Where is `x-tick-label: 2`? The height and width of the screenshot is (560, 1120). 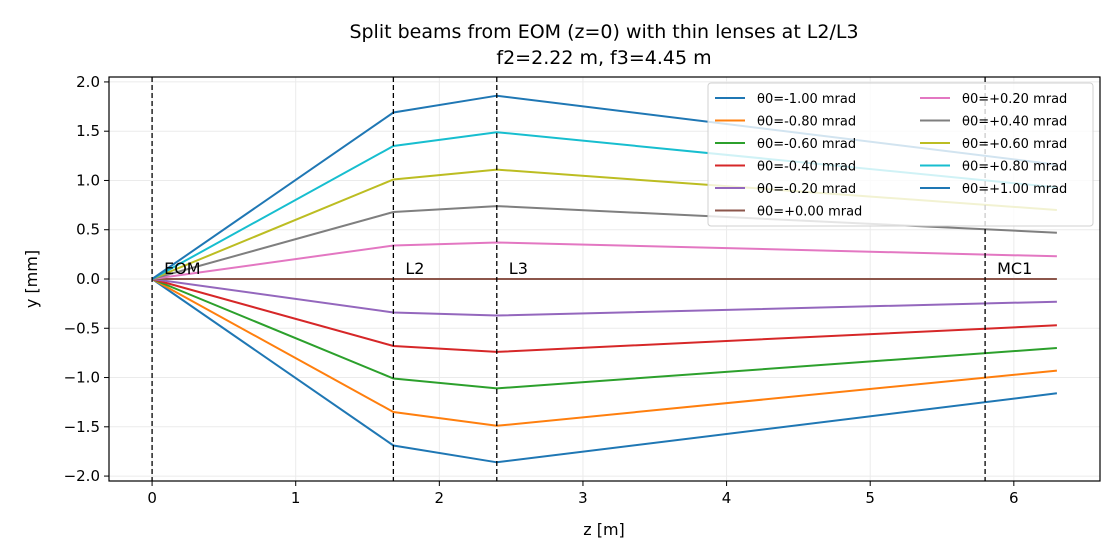
x-tick-label: 2 is located at coordinates (440, 498).